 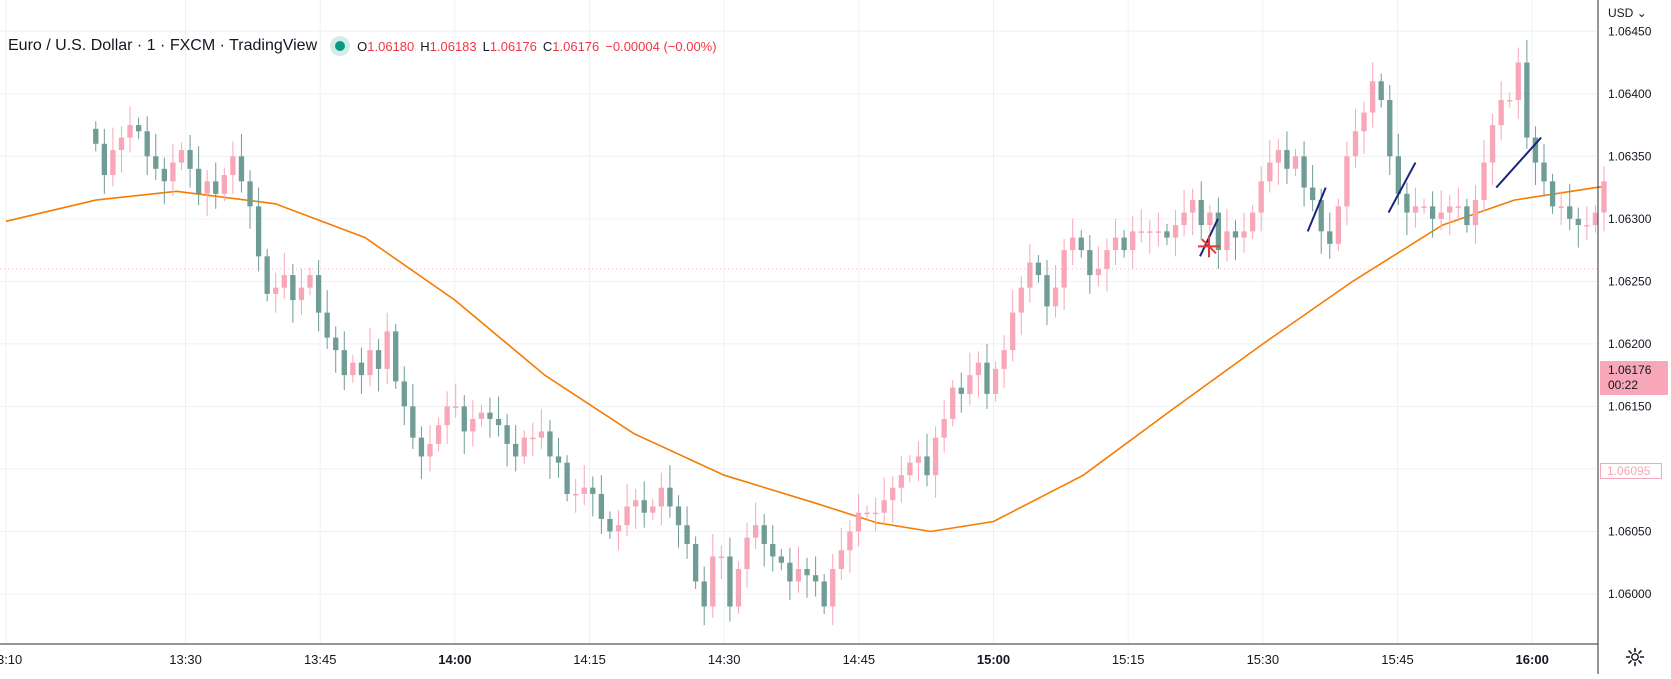 I want to click on price-tick-label: 1.06400, so click(x=1630, y=94).